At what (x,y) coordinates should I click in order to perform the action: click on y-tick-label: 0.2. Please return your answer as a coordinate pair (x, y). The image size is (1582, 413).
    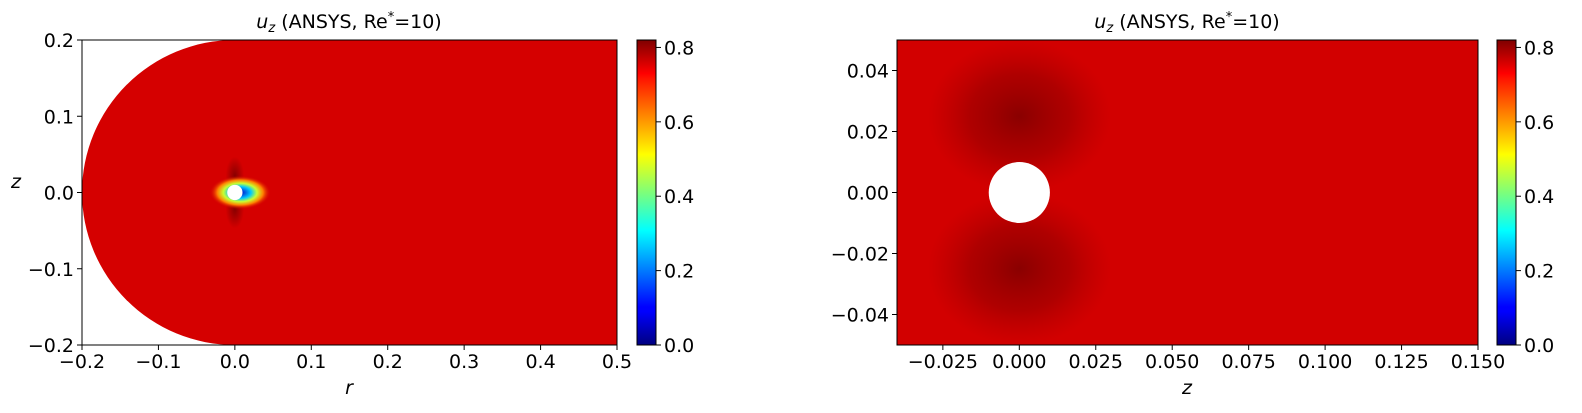
    Looking at the image, I should click on (59, 41).